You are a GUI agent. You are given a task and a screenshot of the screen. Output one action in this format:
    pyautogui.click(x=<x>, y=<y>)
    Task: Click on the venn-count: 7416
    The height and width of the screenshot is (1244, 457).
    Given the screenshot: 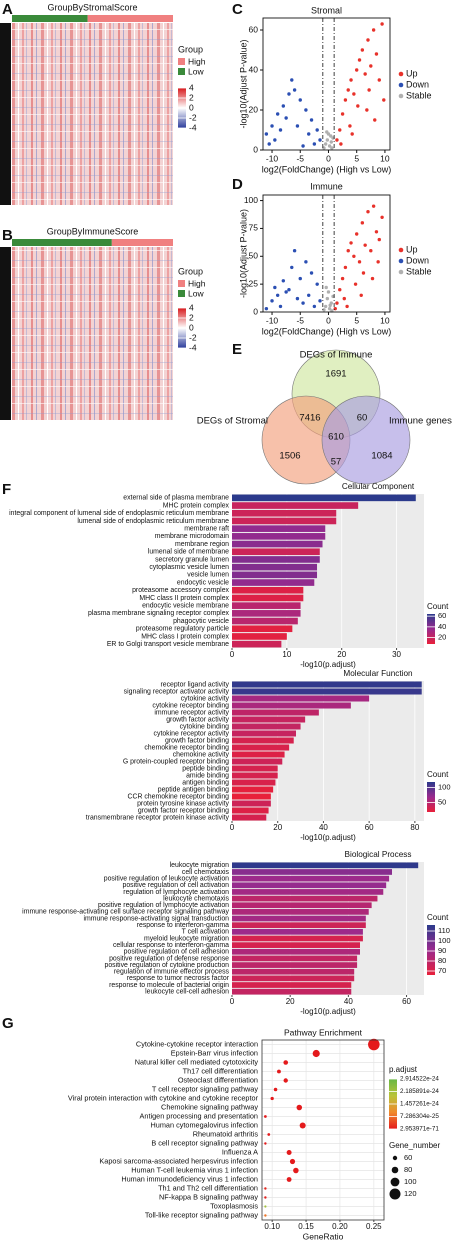 What is the action you would take?
    pyautogui.click(x=309, y=418)
    